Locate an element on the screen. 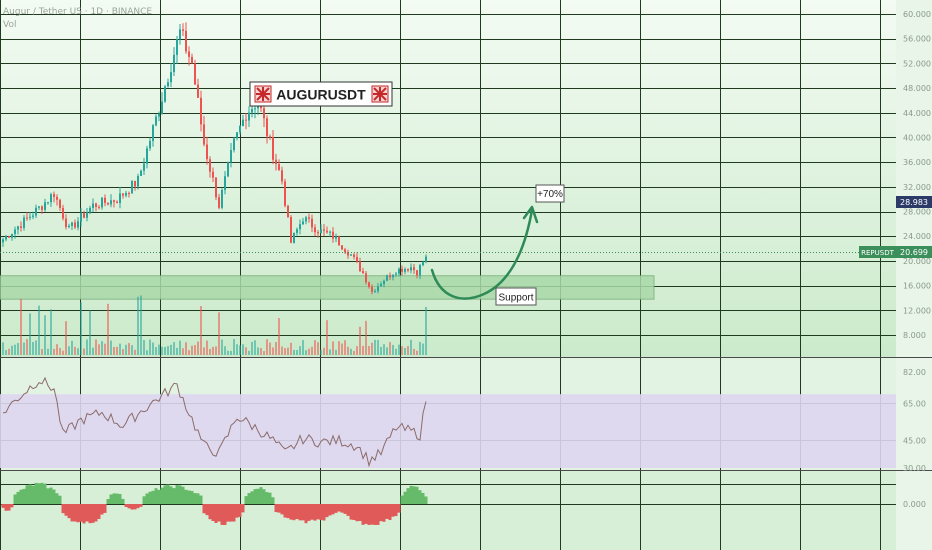 The width and height of the screenshot is (932, 550). momentum-axis: 0.000 is located at coordinates (914, 504).